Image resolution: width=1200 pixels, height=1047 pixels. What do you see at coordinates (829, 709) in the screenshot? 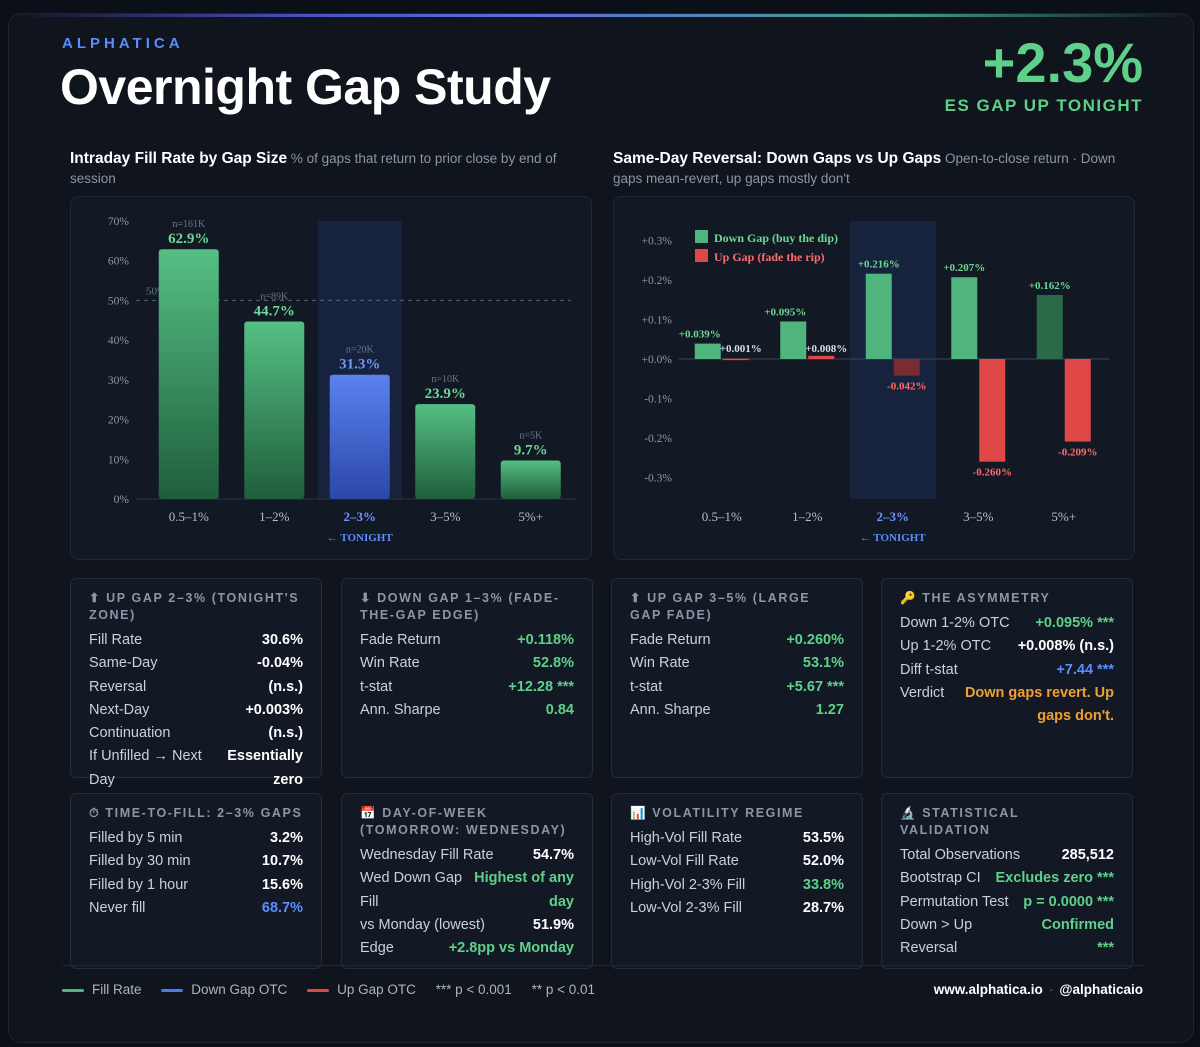
I see `card-row-value: 1.27` at bounding box center [829, 709].